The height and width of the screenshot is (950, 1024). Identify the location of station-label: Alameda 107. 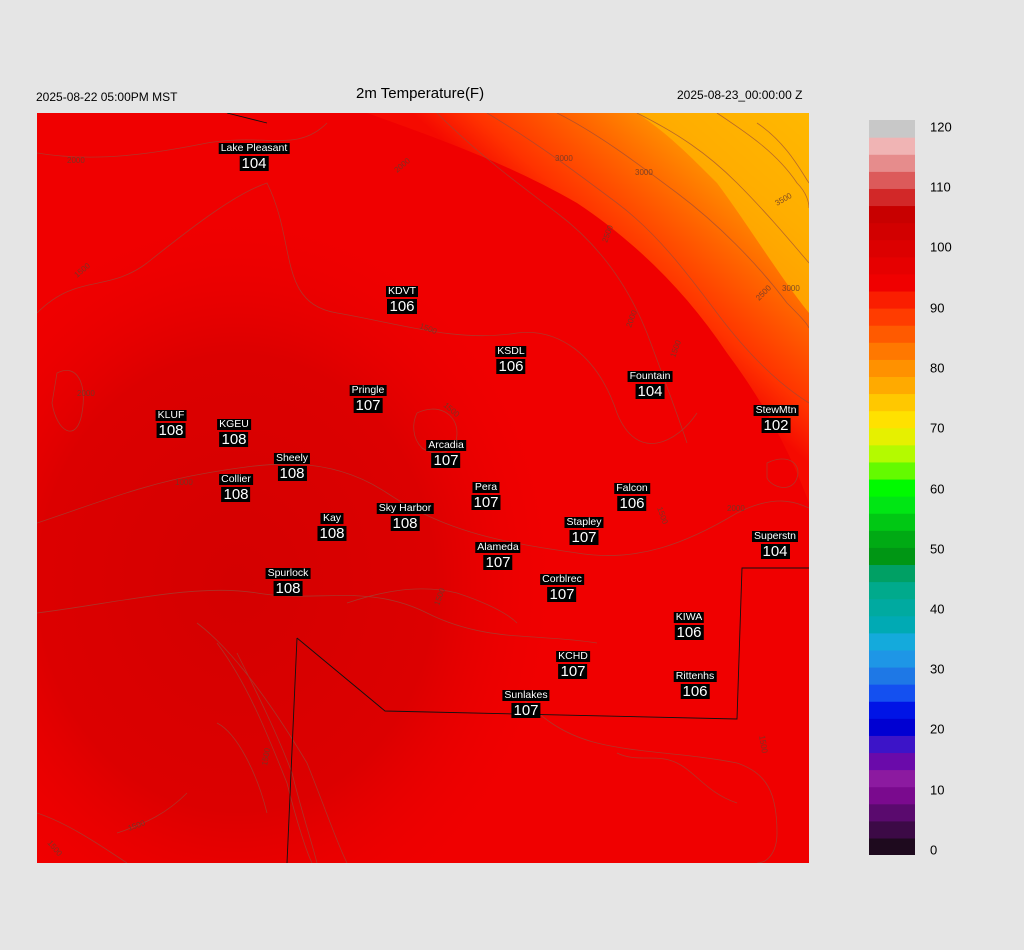
(498, 554).